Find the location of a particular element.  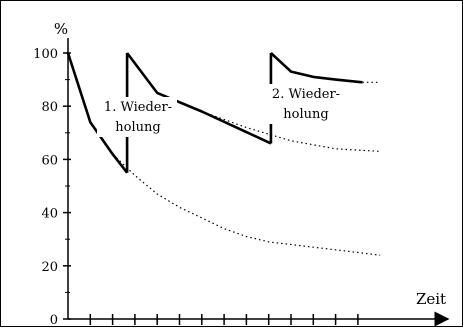

y-tick-label: 100 is located at coordinates (45, 54).